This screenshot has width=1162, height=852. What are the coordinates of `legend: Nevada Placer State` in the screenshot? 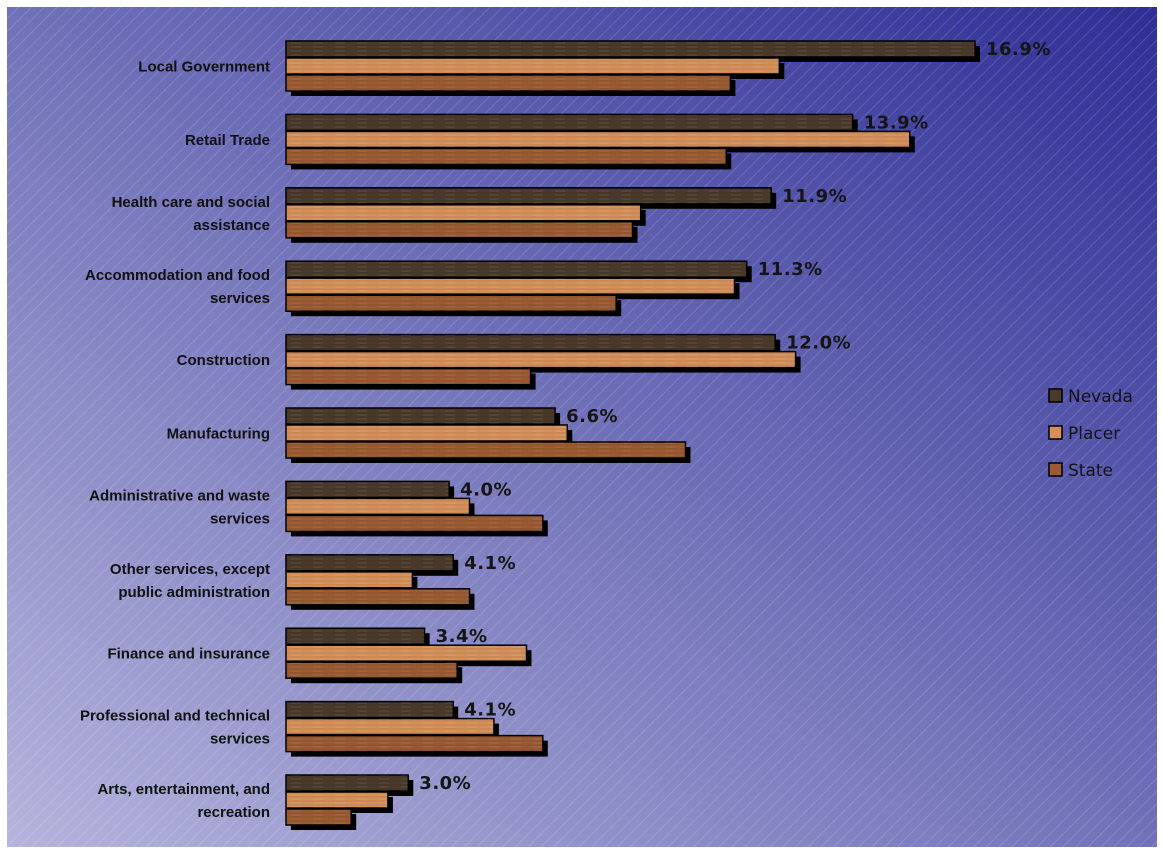 It's located at (1090, 434).